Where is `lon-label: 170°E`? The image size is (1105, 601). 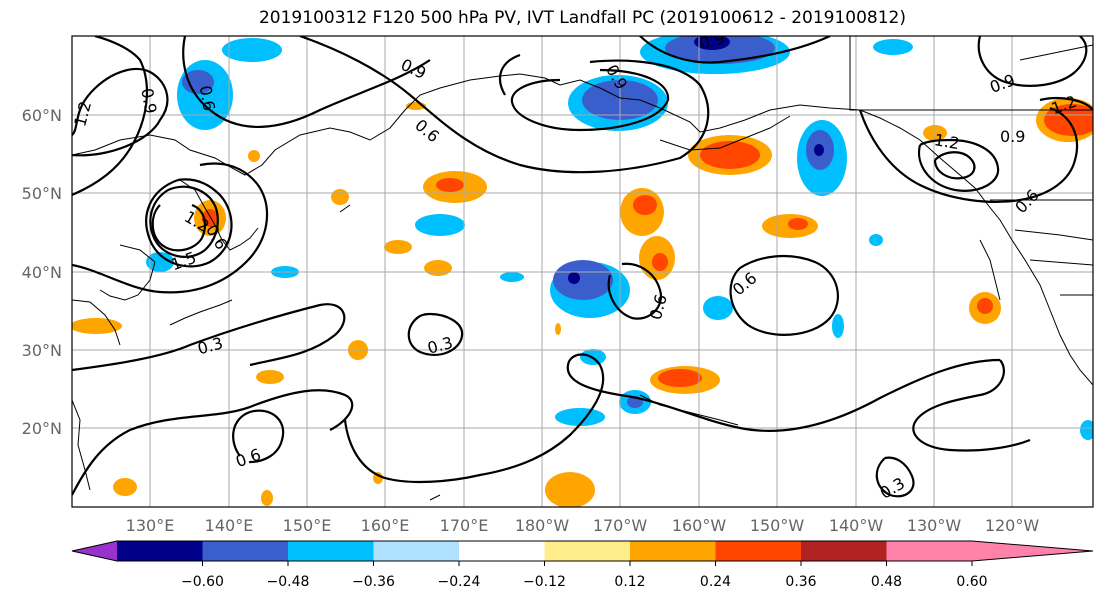 lon-label: 170°E is located at coordinates (464, 525).